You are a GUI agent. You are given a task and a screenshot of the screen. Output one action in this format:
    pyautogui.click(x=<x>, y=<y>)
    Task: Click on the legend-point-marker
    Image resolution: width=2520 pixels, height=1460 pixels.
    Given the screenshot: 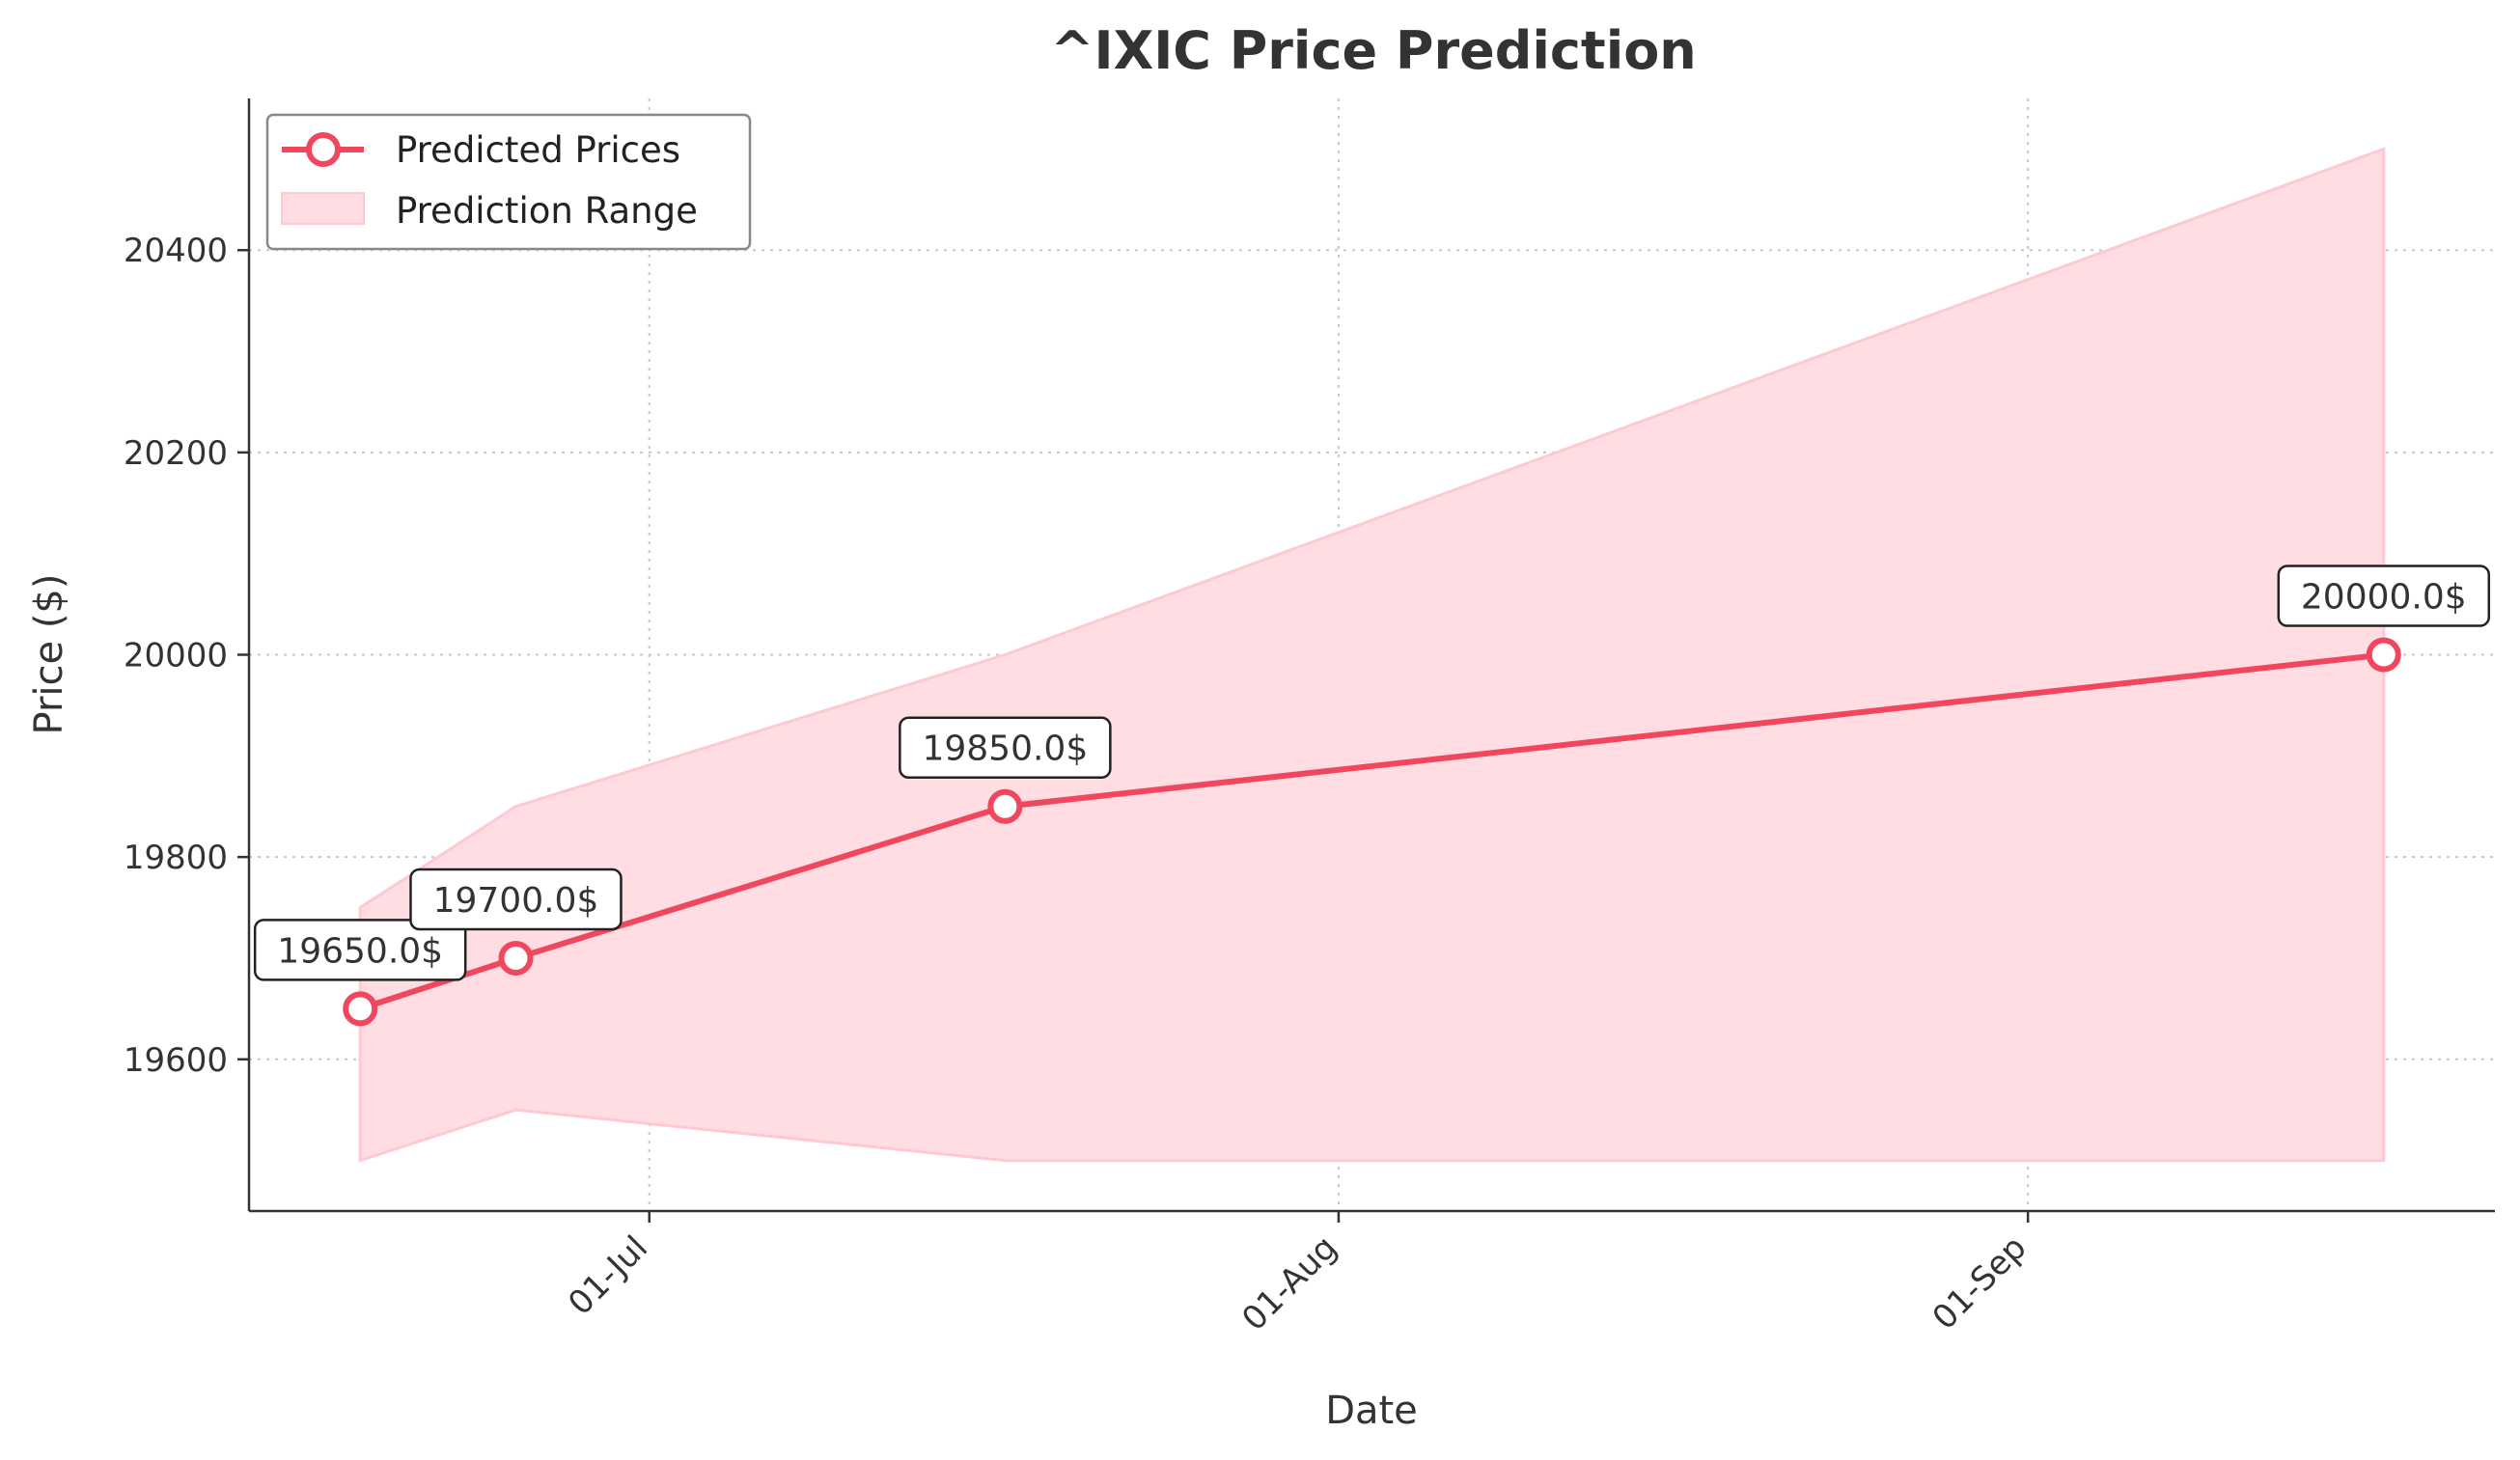 What is the action you would take?
    pyautogui.click(x=323, y=149)
    